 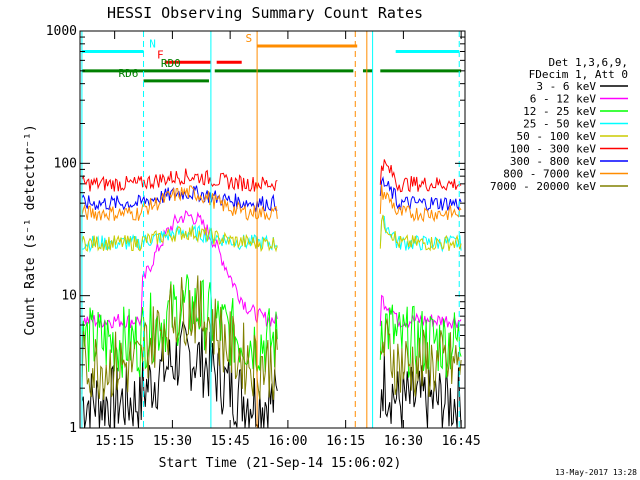 I want to click on x-tick-label: 15:45, so click(x=230, y=441).